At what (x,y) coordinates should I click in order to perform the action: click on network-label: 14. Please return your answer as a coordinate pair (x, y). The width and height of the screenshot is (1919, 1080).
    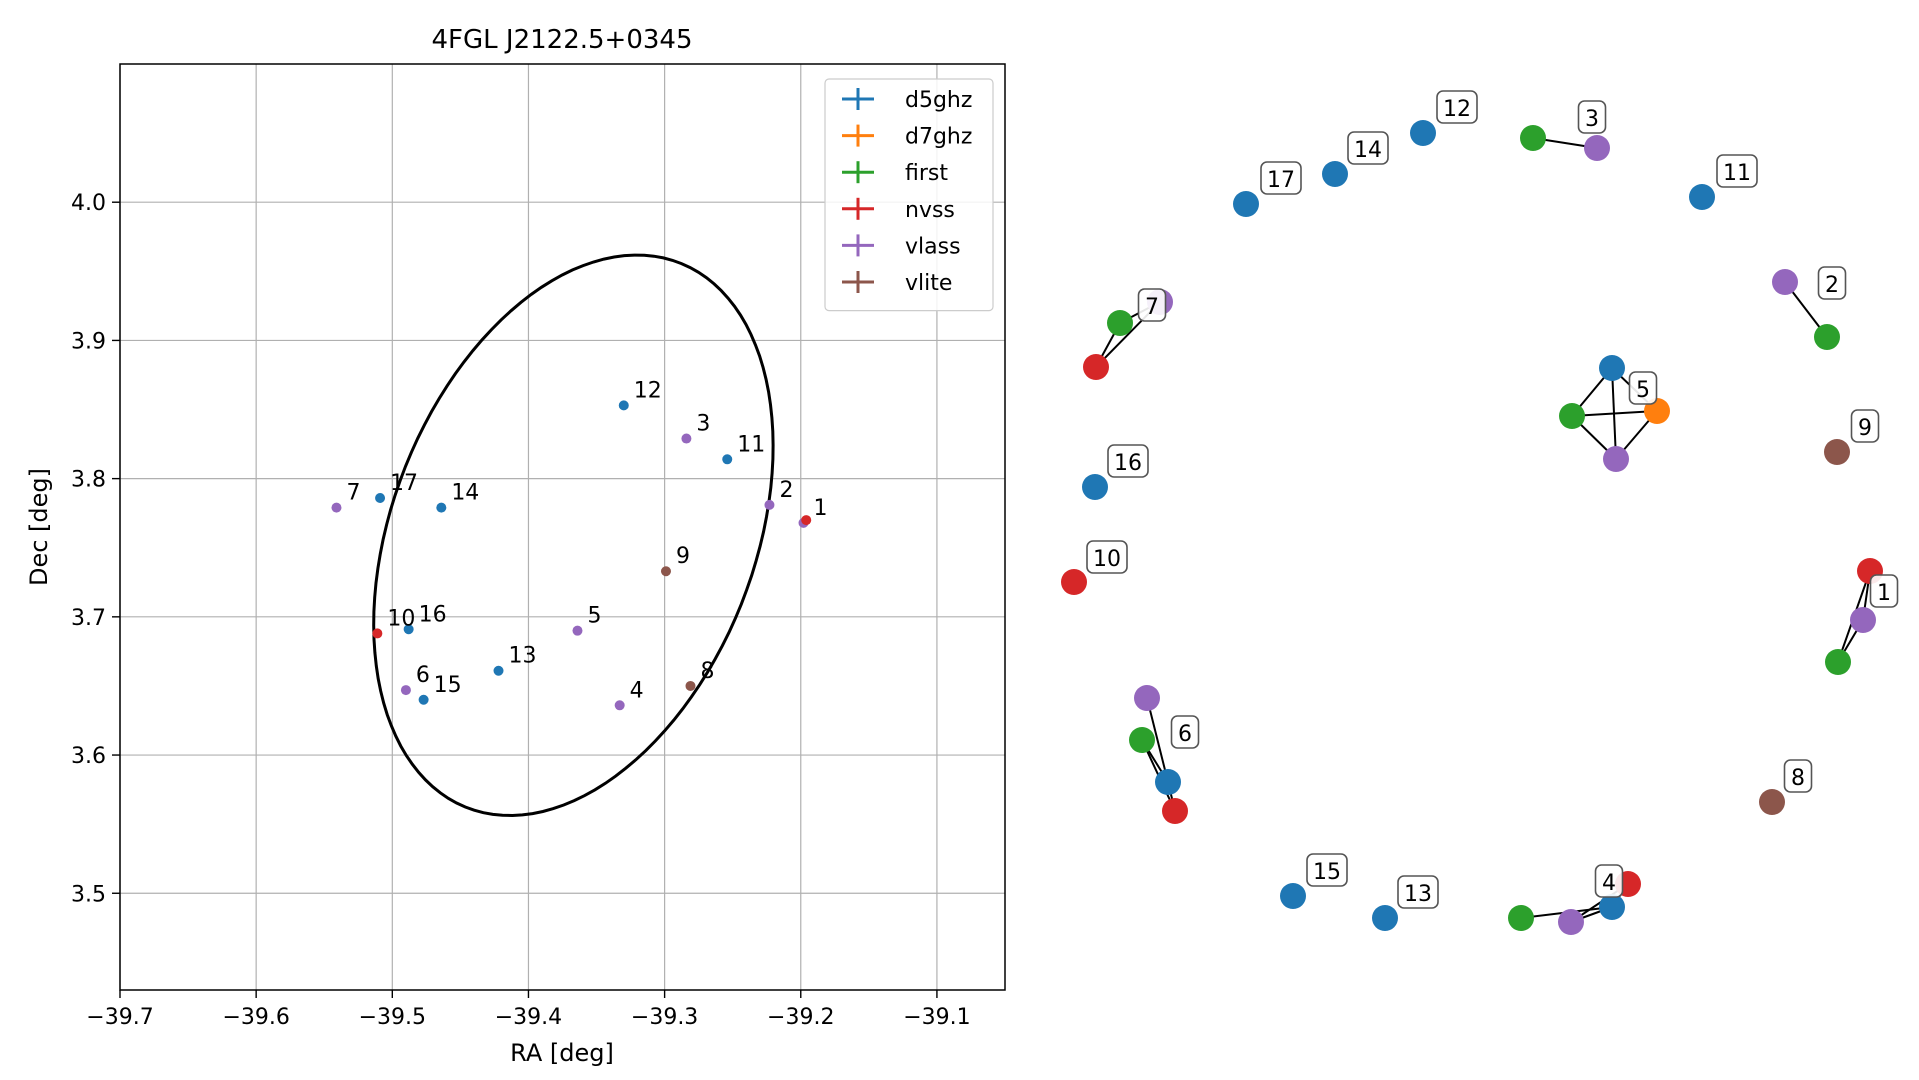
    Looking at the image, I should click on (1368, 150).